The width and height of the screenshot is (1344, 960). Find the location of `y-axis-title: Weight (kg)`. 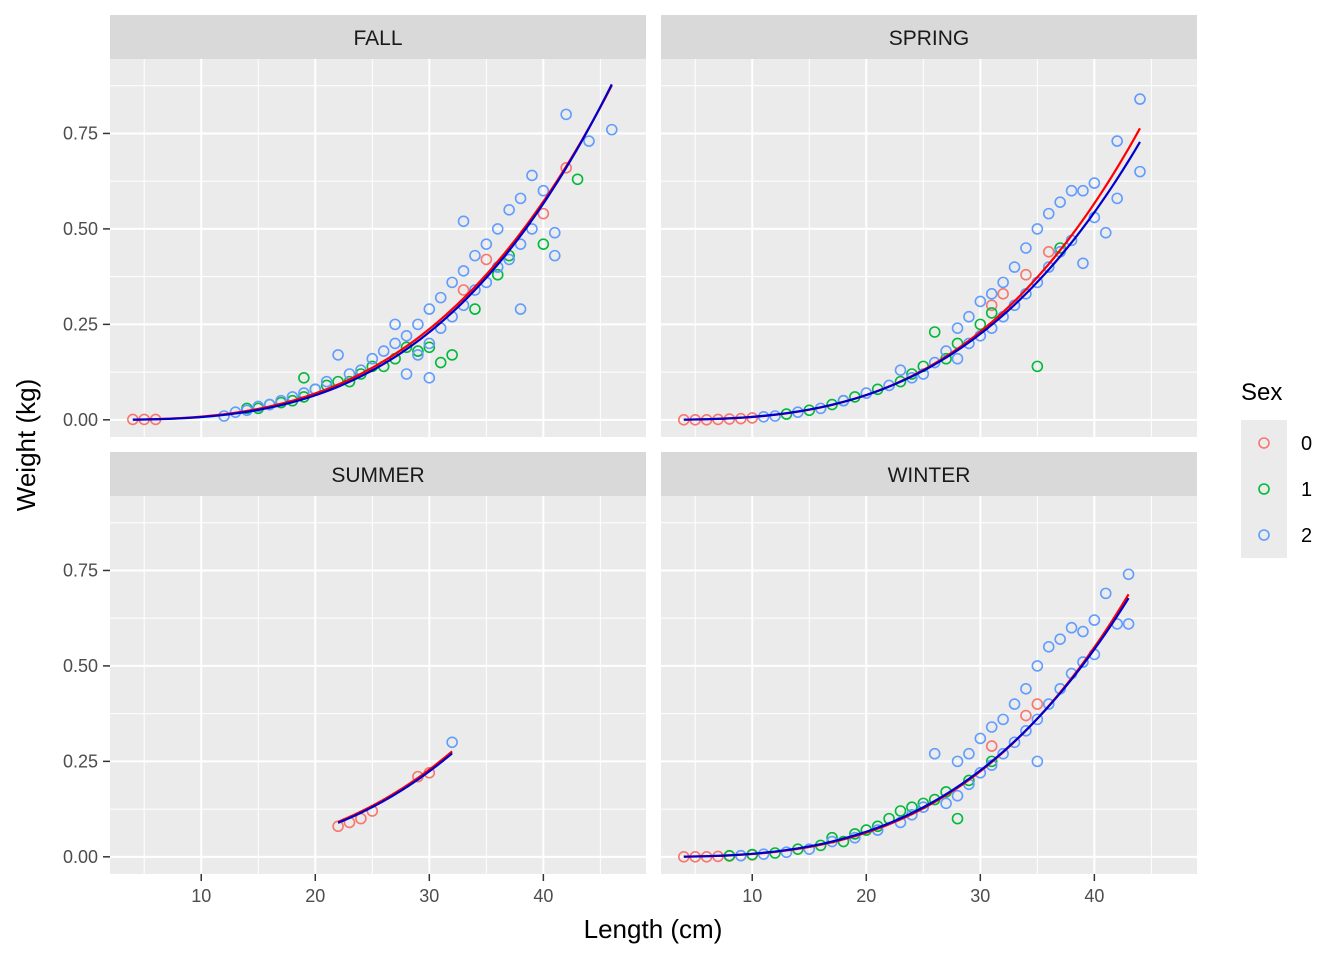

y-axis-title: Weight (kg) is located at coordinates (26, 445).